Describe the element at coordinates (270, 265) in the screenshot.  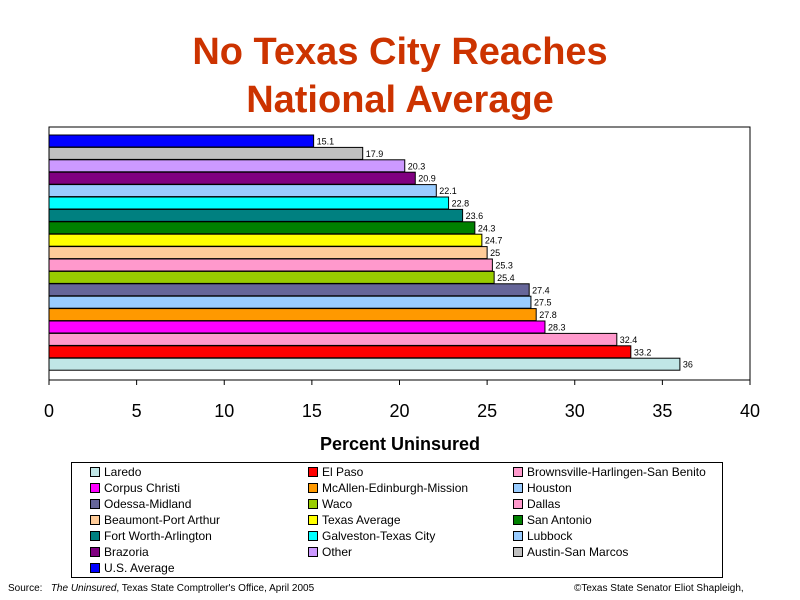
I see `bar-dallas` at that location.